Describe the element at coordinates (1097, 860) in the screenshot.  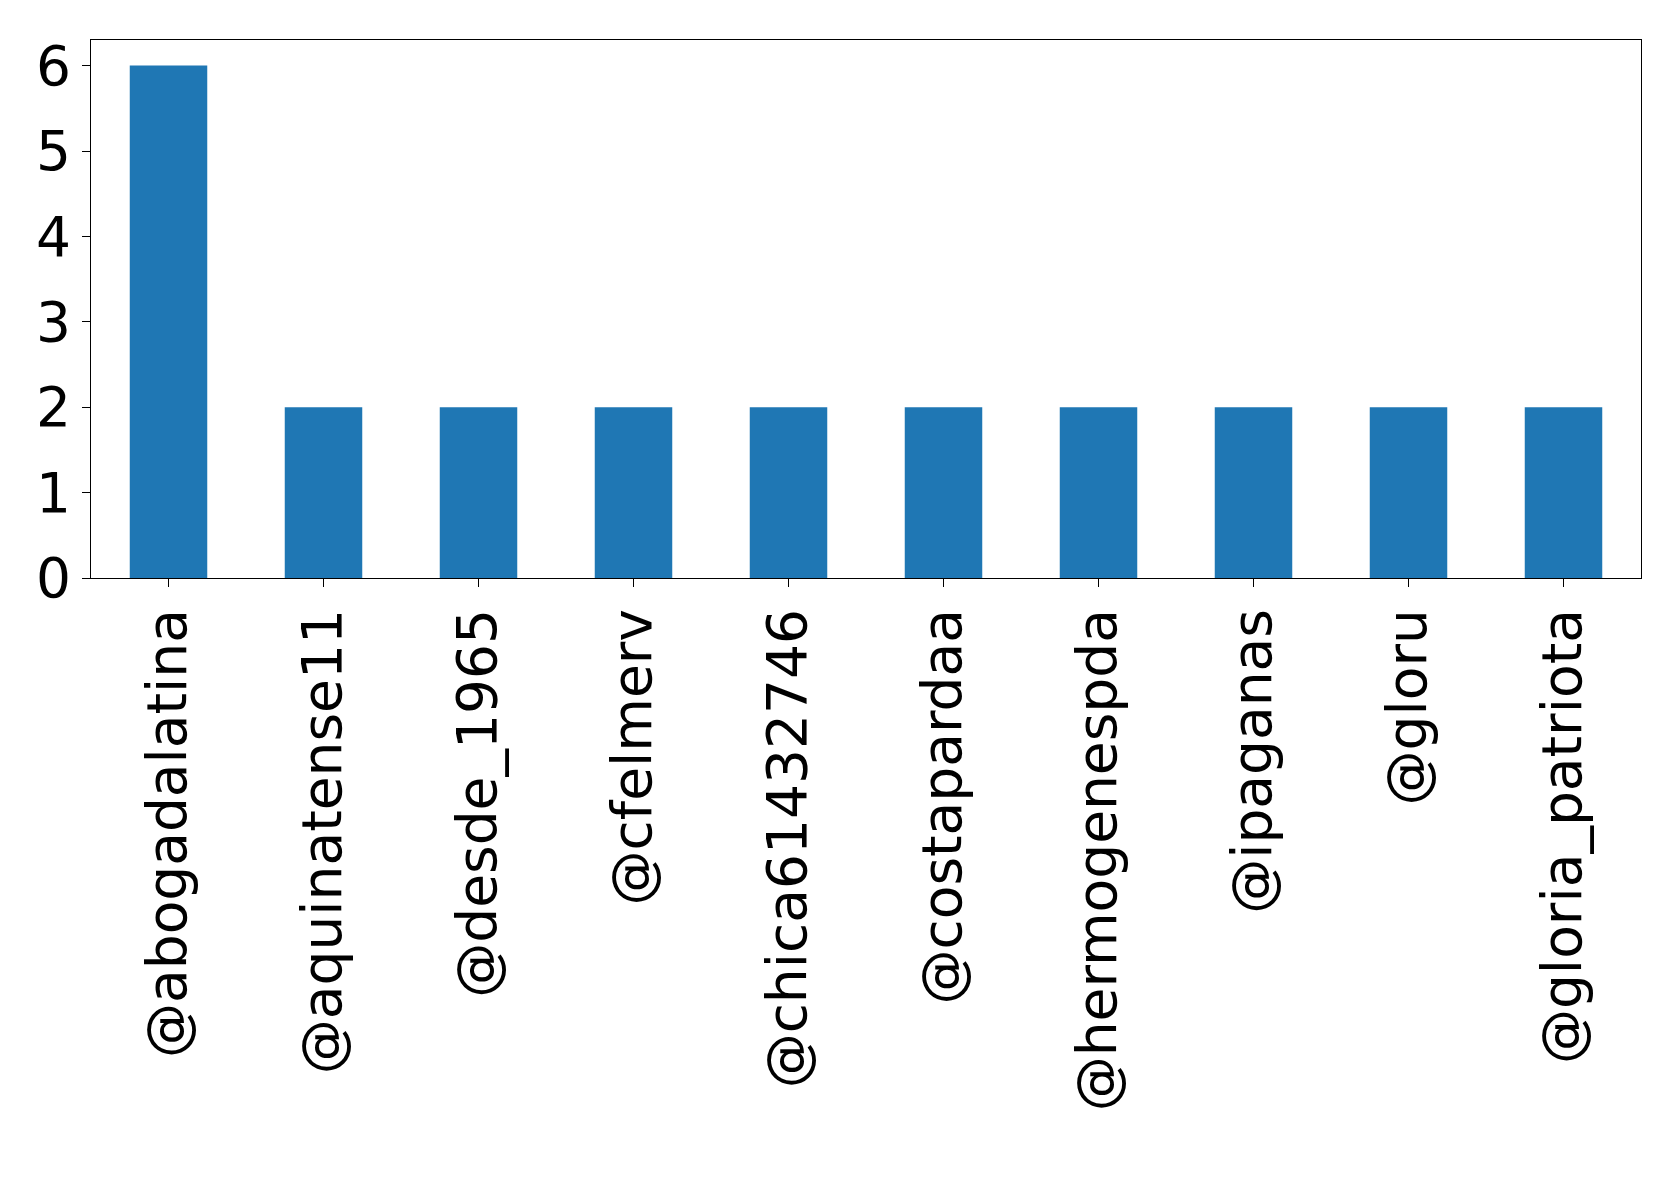
I see `x-tick-label: @hermogenespda` at that location.